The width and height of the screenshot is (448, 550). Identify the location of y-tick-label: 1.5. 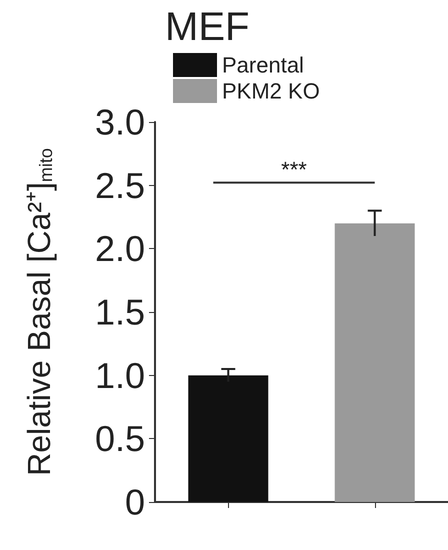
(119, 312).